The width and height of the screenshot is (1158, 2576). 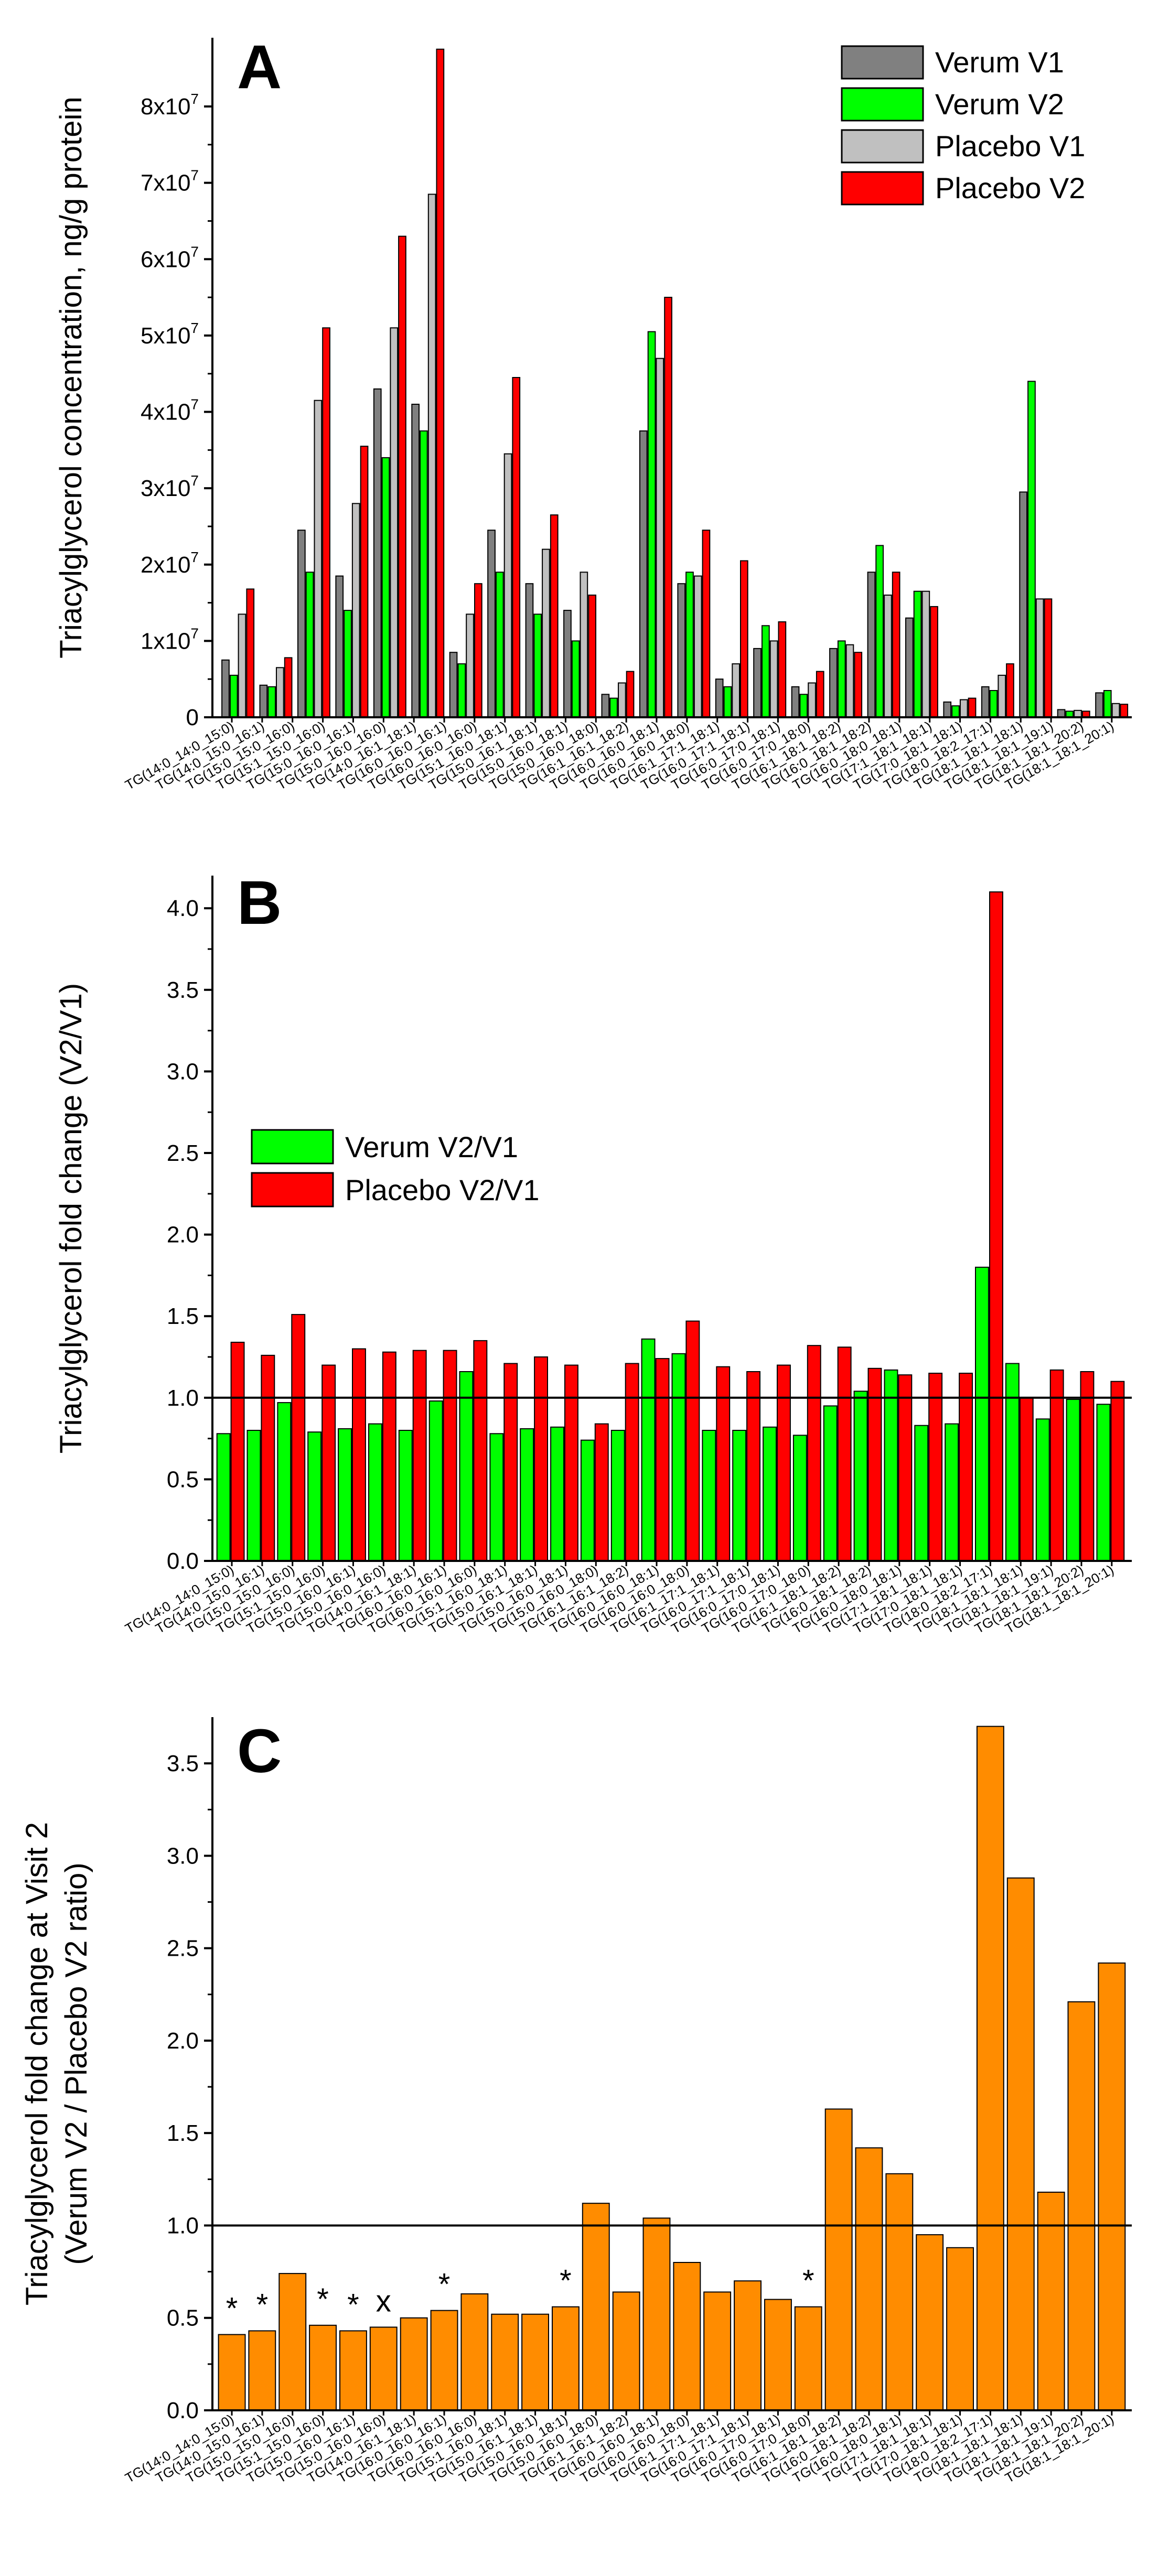 What do you see at coordinates (183, 1948) in the screenshot?
I see `y-tick-label: 2.5` at bounding box center [183, 1948].